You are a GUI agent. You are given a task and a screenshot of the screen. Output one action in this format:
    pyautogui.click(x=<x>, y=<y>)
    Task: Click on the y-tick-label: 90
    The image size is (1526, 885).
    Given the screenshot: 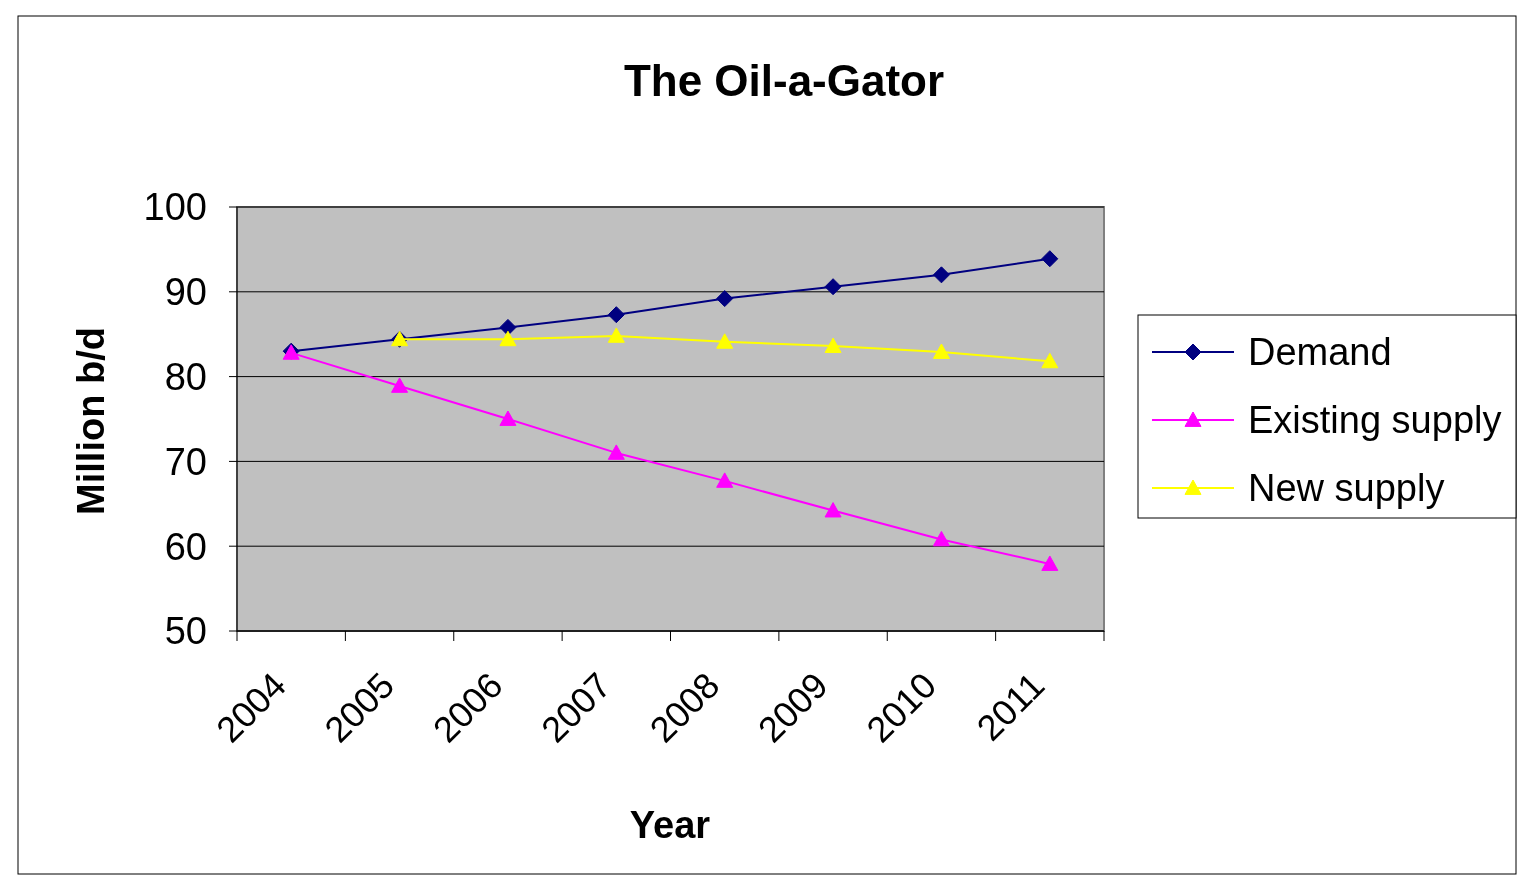 What is the action you would take?
    pyautogui.click(x=185, y=292)
    